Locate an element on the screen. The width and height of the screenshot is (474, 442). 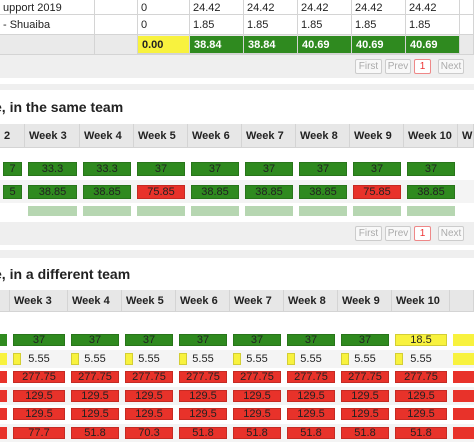
header-text: Week 10 is located at coordinates (423, 301).